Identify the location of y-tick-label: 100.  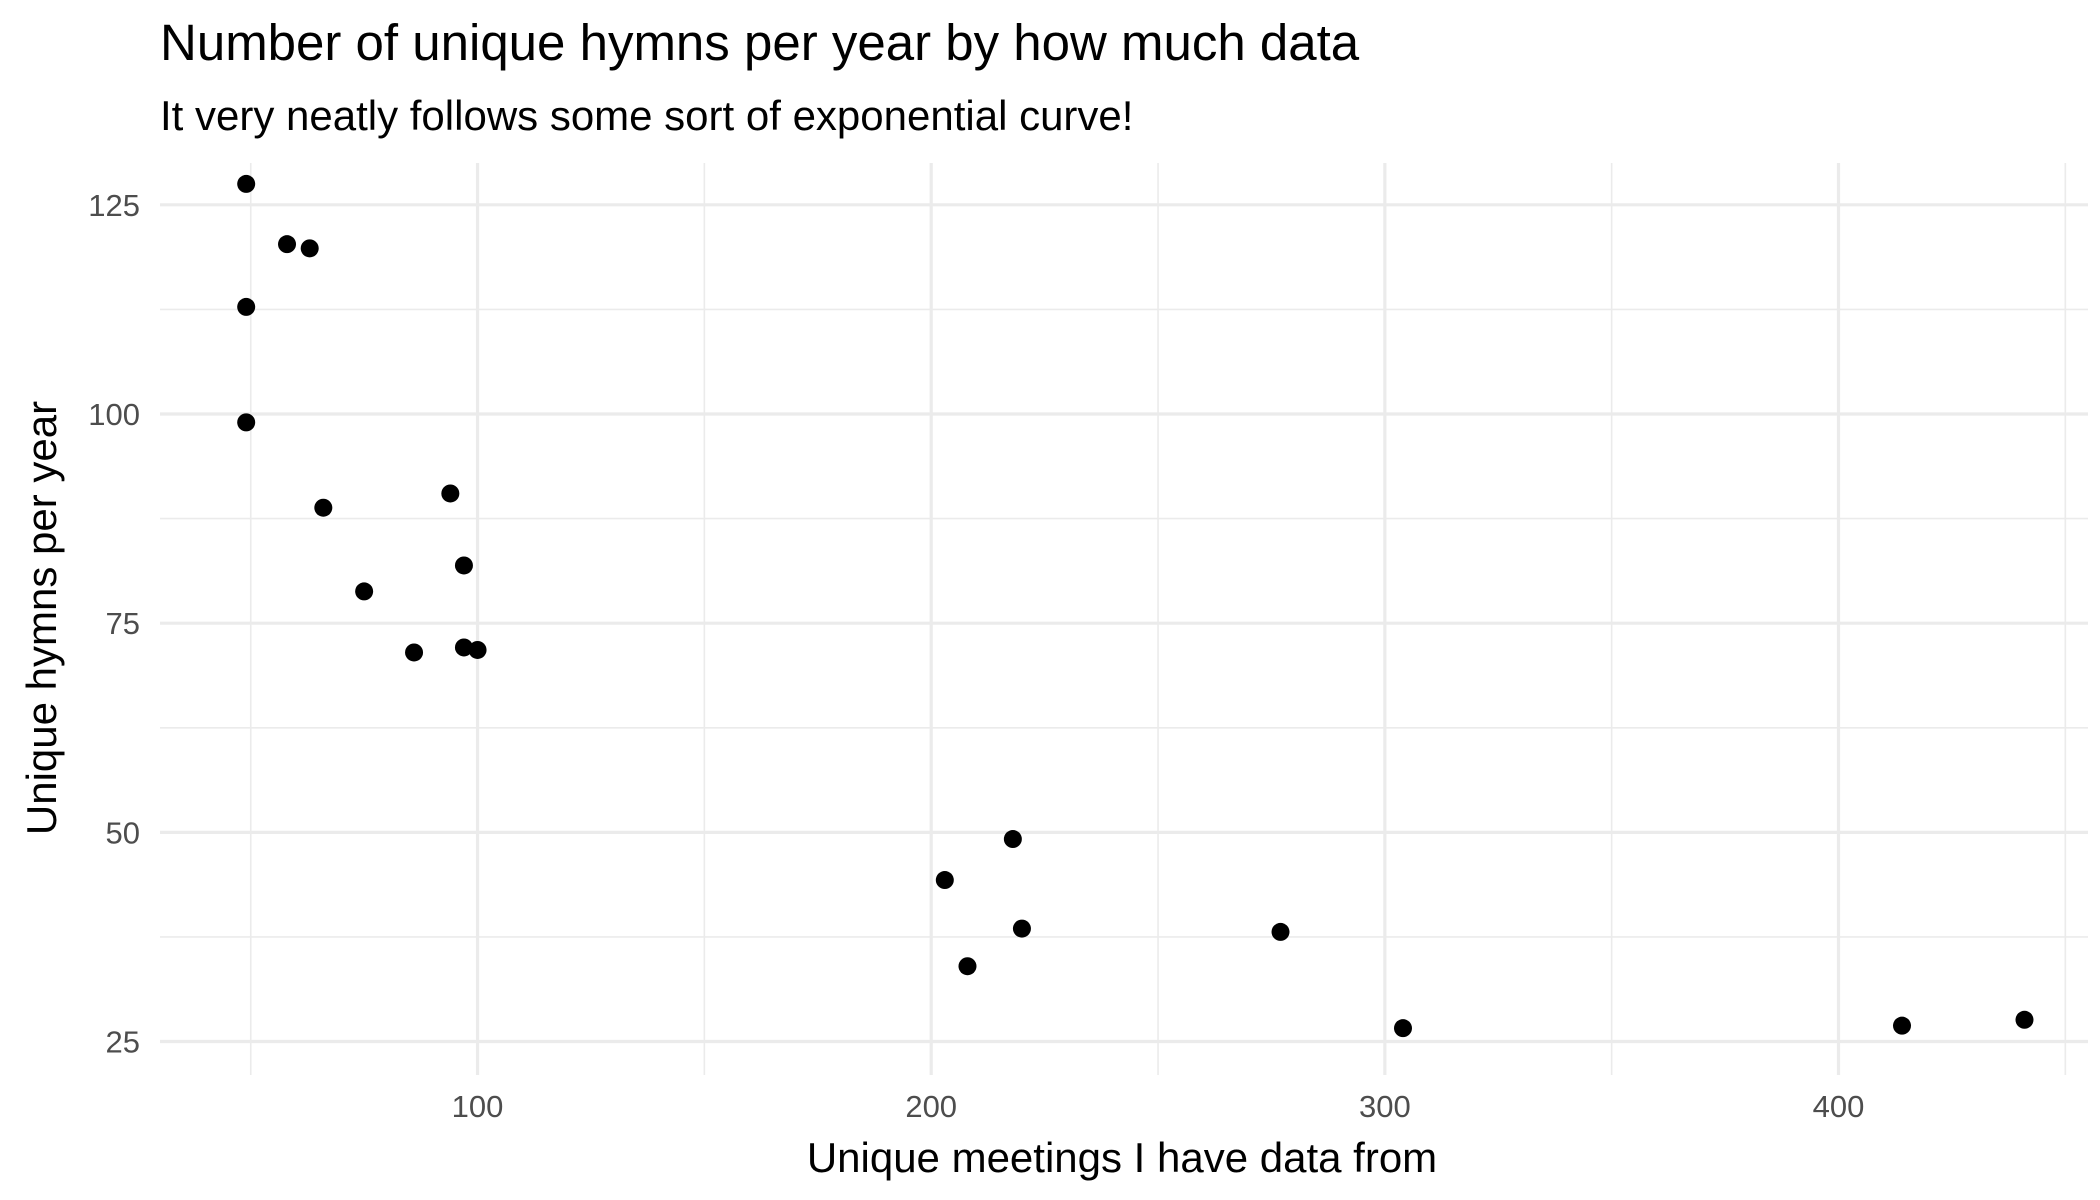
(114, 414).